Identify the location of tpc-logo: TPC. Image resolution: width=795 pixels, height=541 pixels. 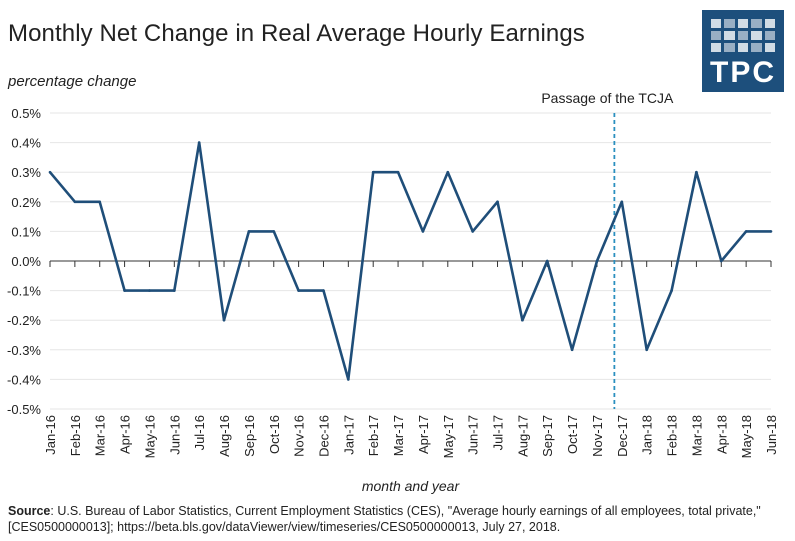
(743, 51).